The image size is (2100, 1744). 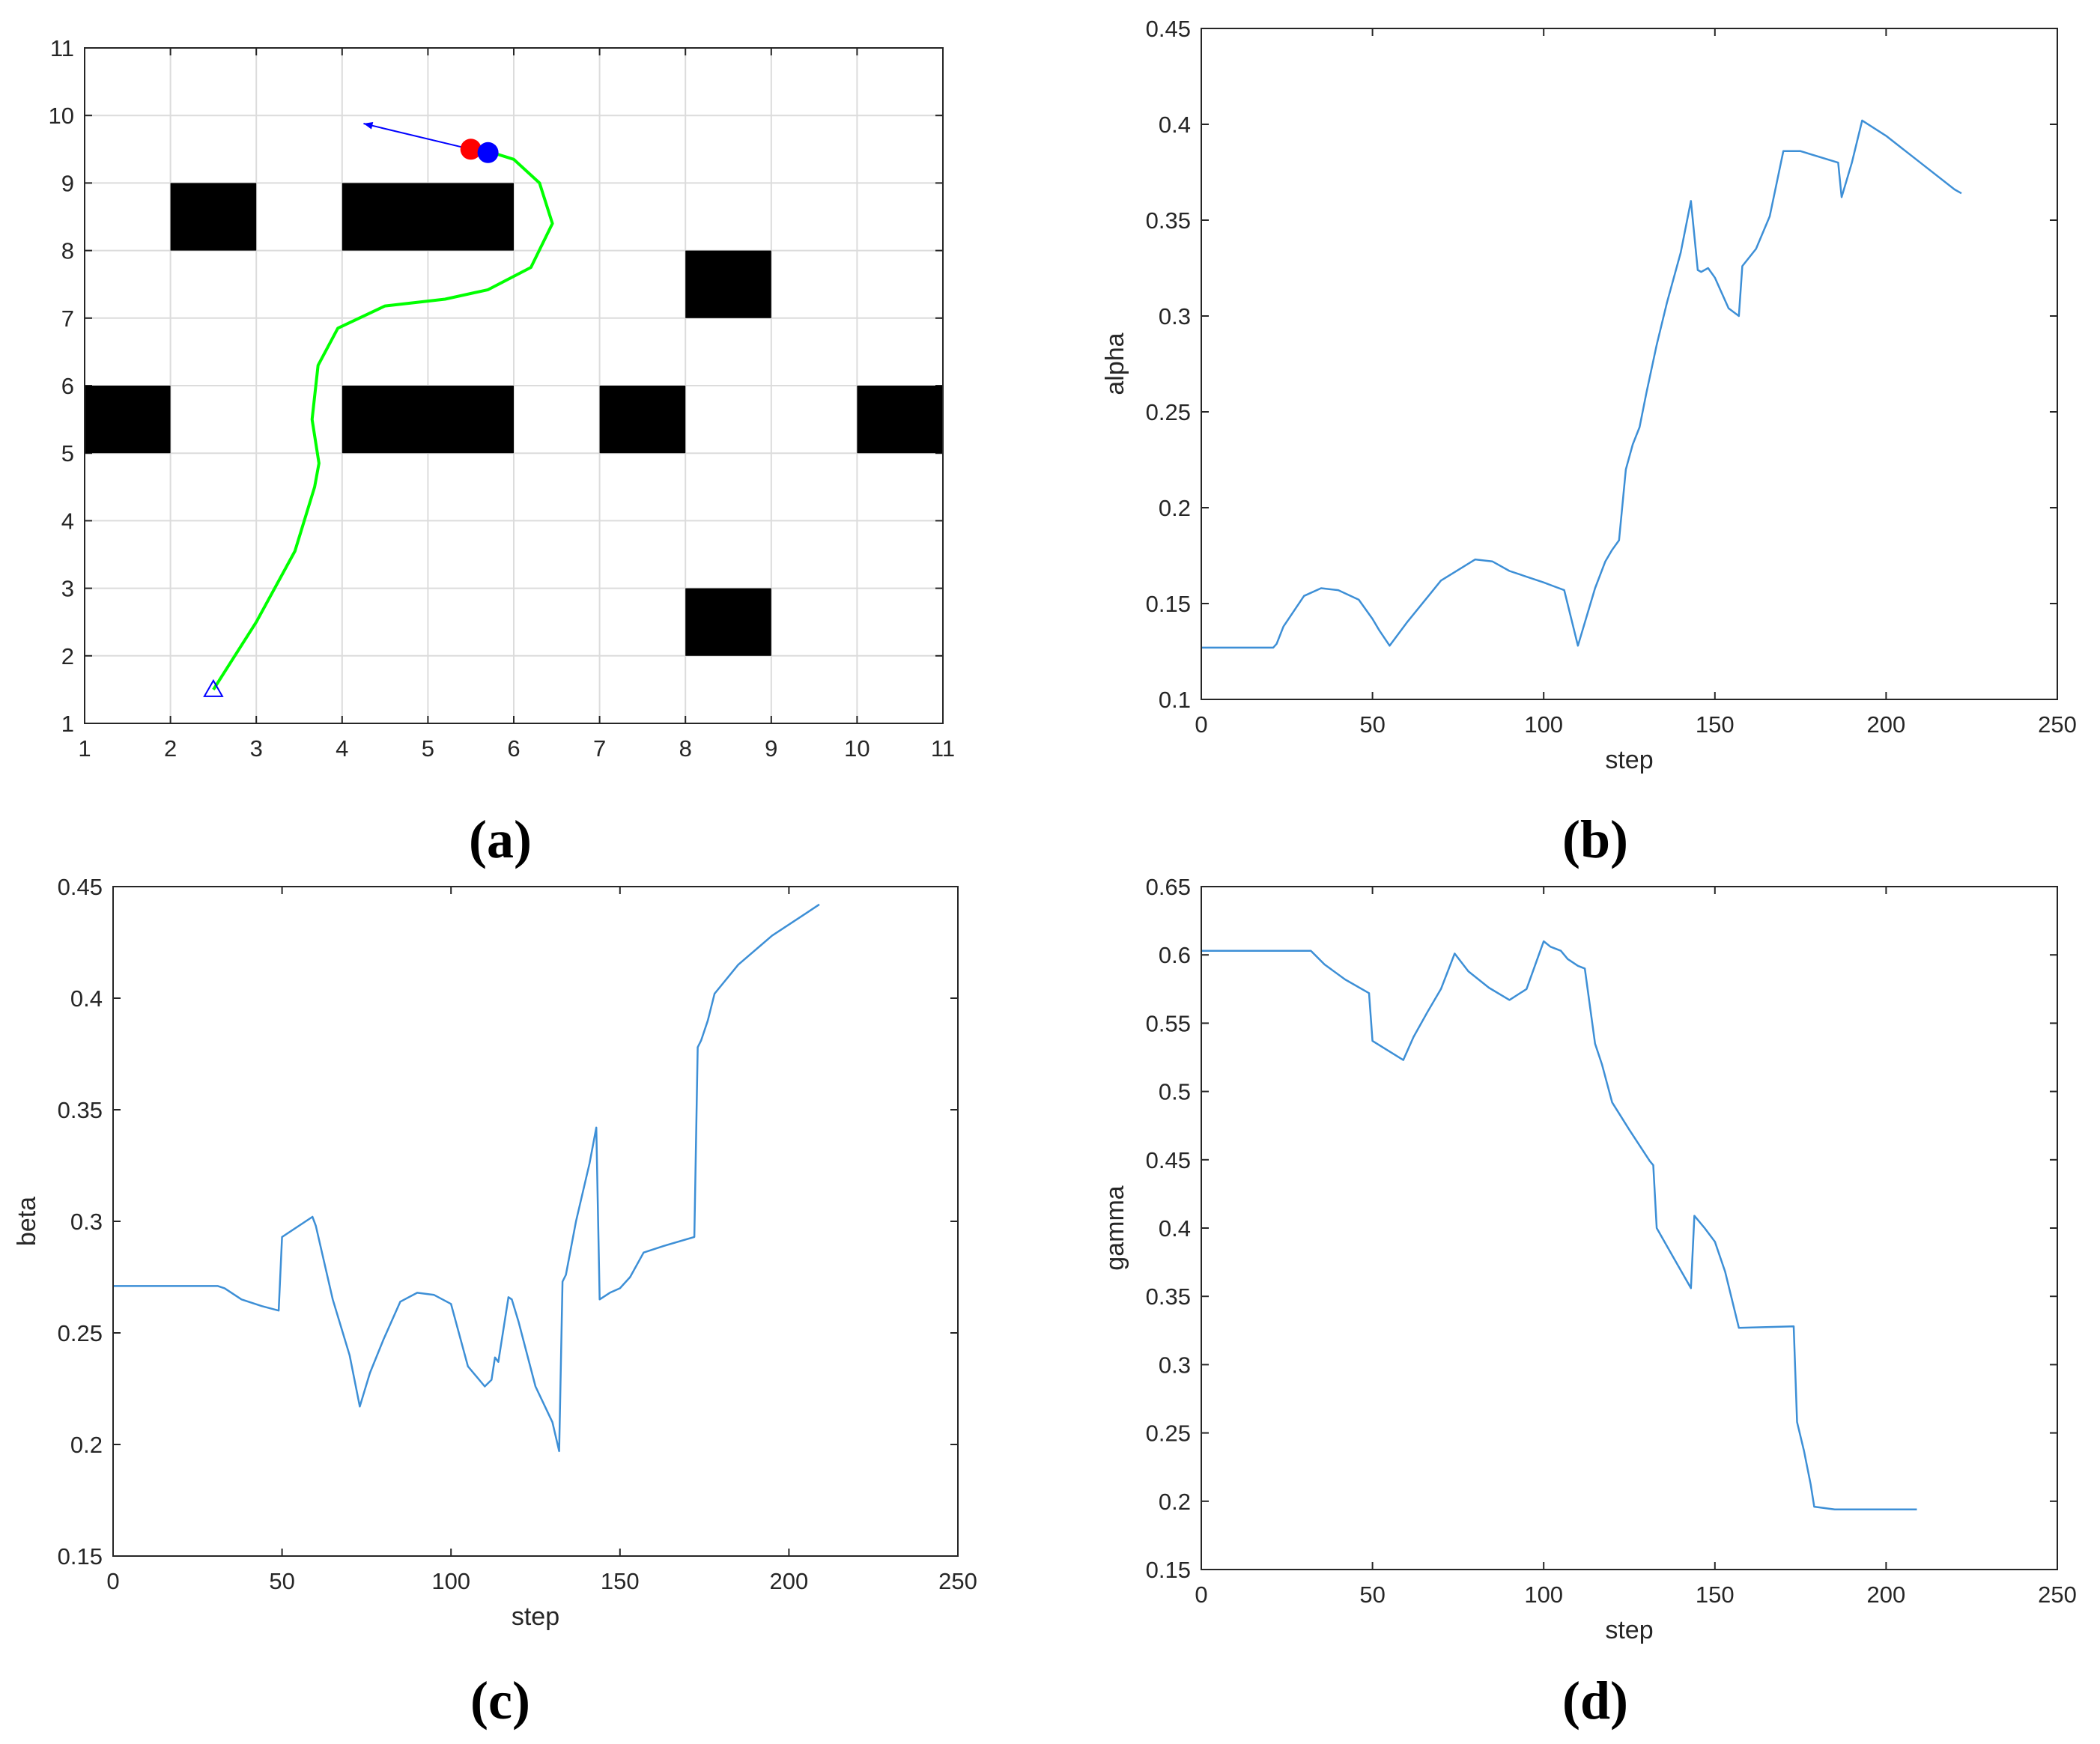 What do you see at coordinates (62, 48) in the screenshot?
I see `y-tick-label: 11` at bounding box center [62, 48].